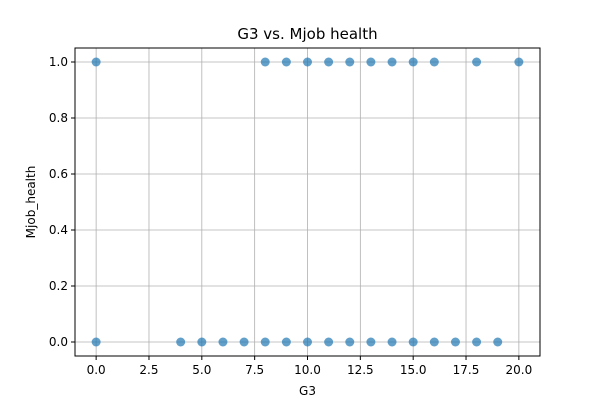  Describe the element at coordinates (58, 62) in the screenshot. I see `y-tick-label: 1.0` at that location.